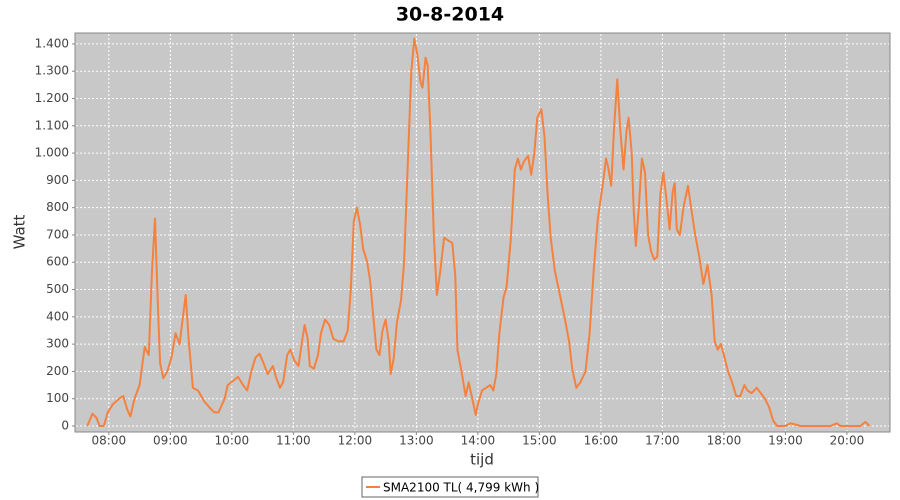 The height and width of the screenshot is (500, 900). I want to click on y-tick-label: 1.400, so click(52, 43).